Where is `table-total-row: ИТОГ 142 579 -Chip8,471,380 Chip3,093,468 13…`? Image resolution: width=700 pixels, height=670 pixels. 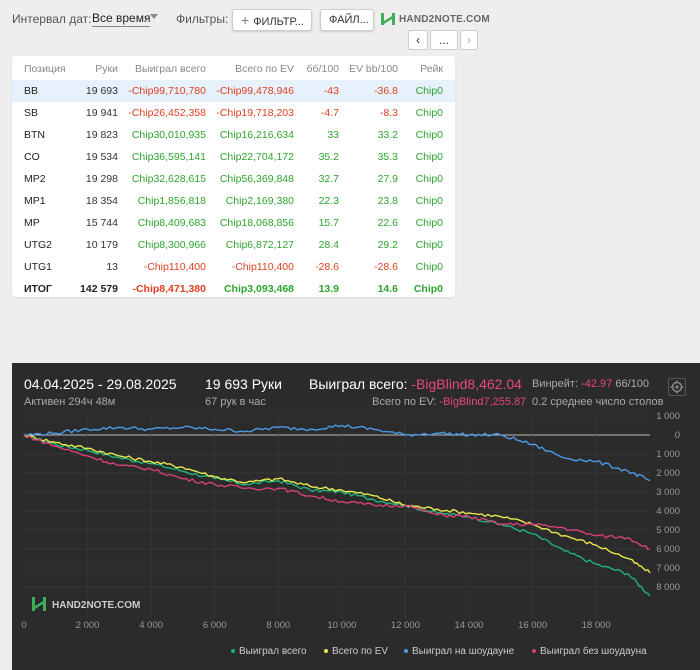
table-total-row: ИТОГ 142 579 -Chip8,471,380 Chip3,093,468 13… is located at coordinates (233, 289).